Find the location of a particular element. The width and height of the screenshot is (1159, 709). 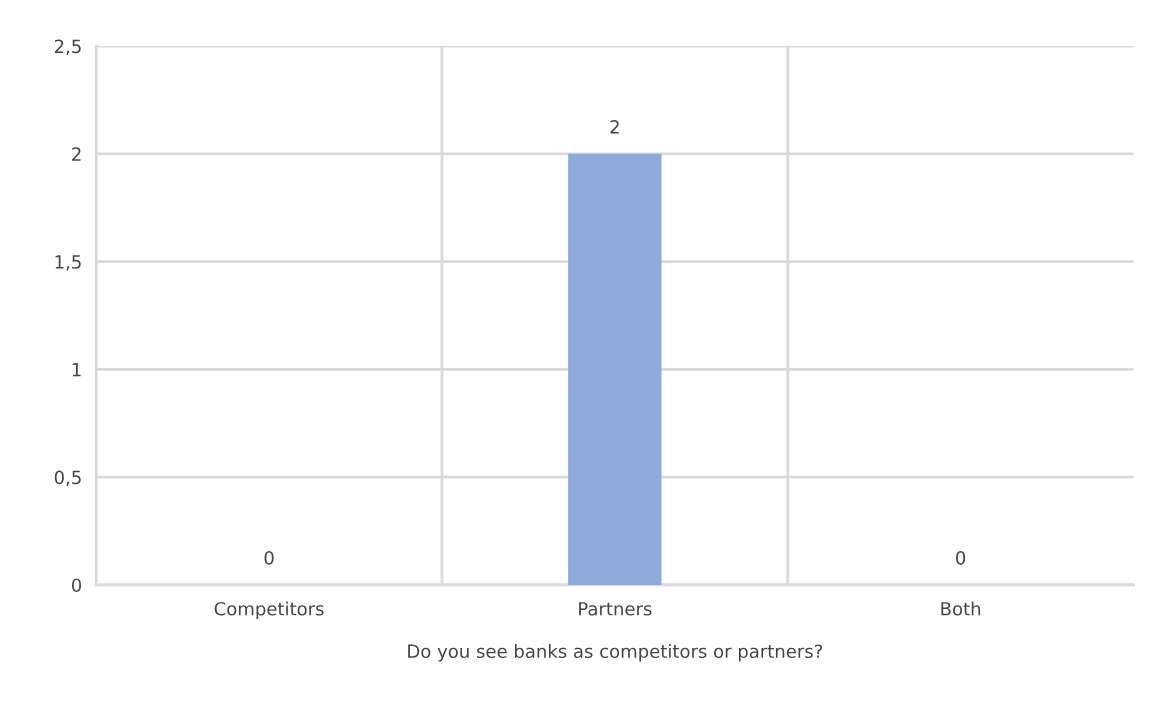

x-tick-label: Both is located at coordinates (961, 608).